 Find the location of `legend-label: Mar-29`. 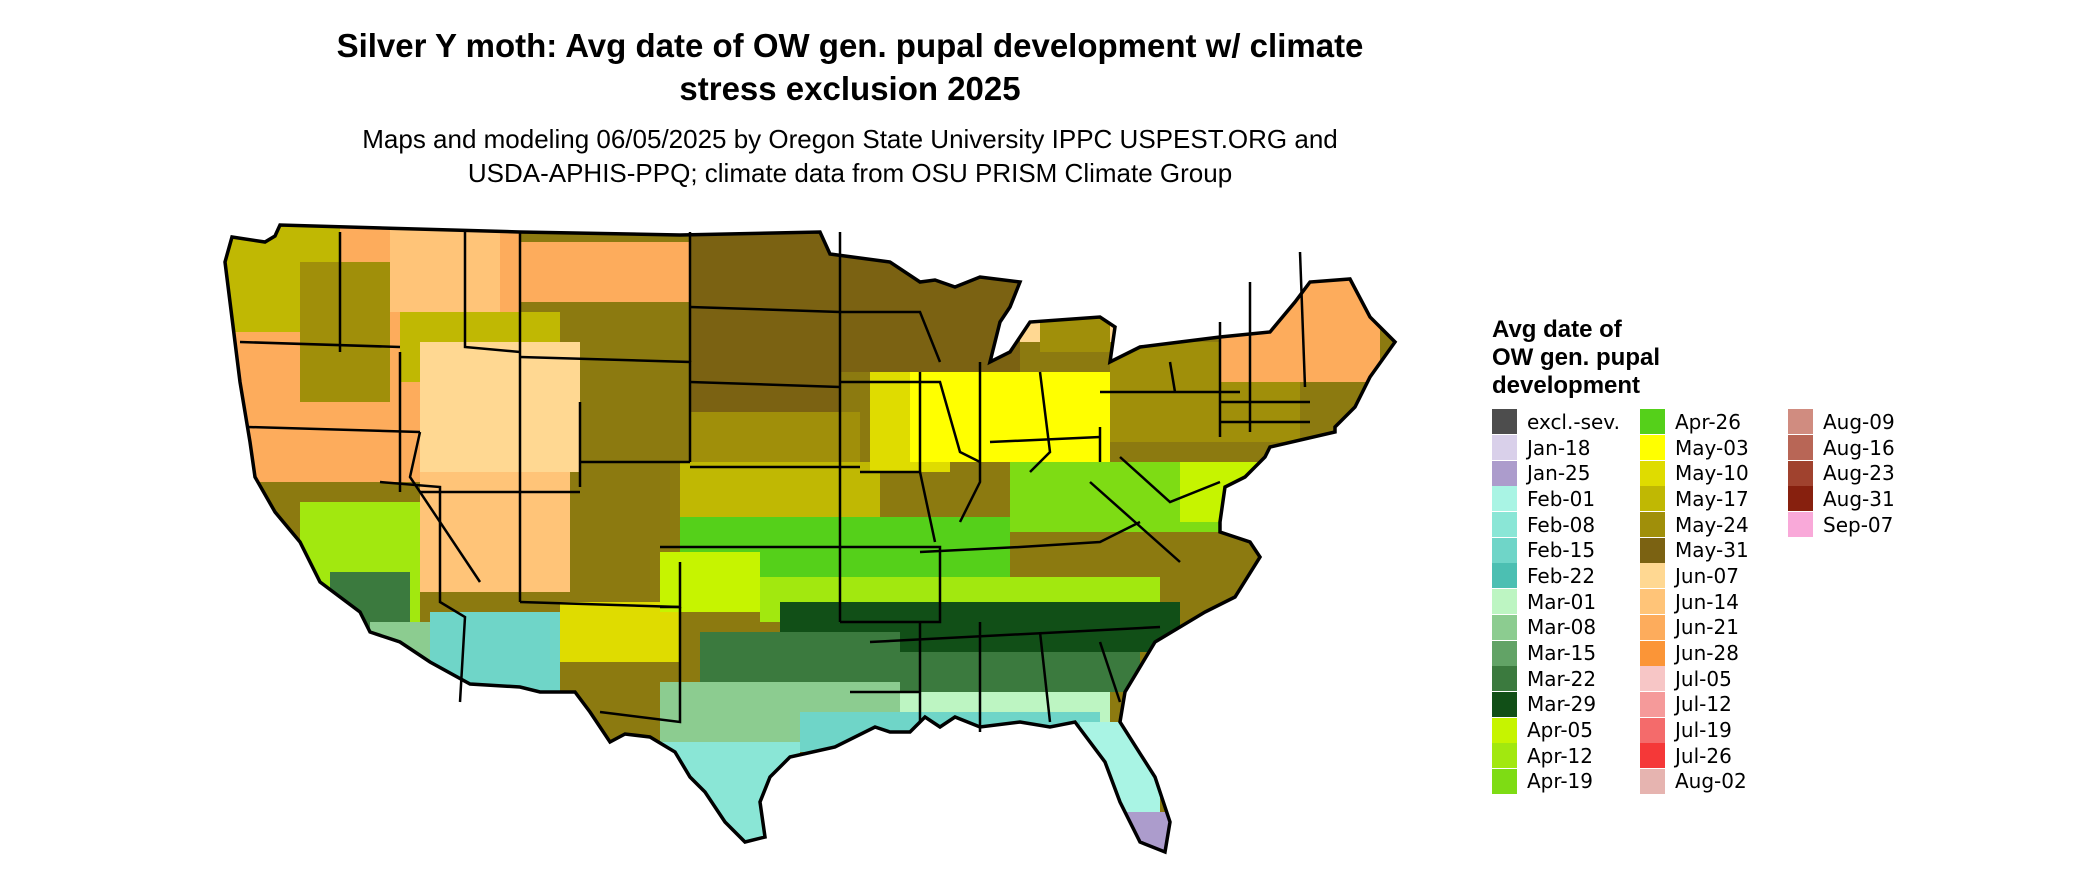

legend-label: Mar-29 is located at coordinates (1562, 704).